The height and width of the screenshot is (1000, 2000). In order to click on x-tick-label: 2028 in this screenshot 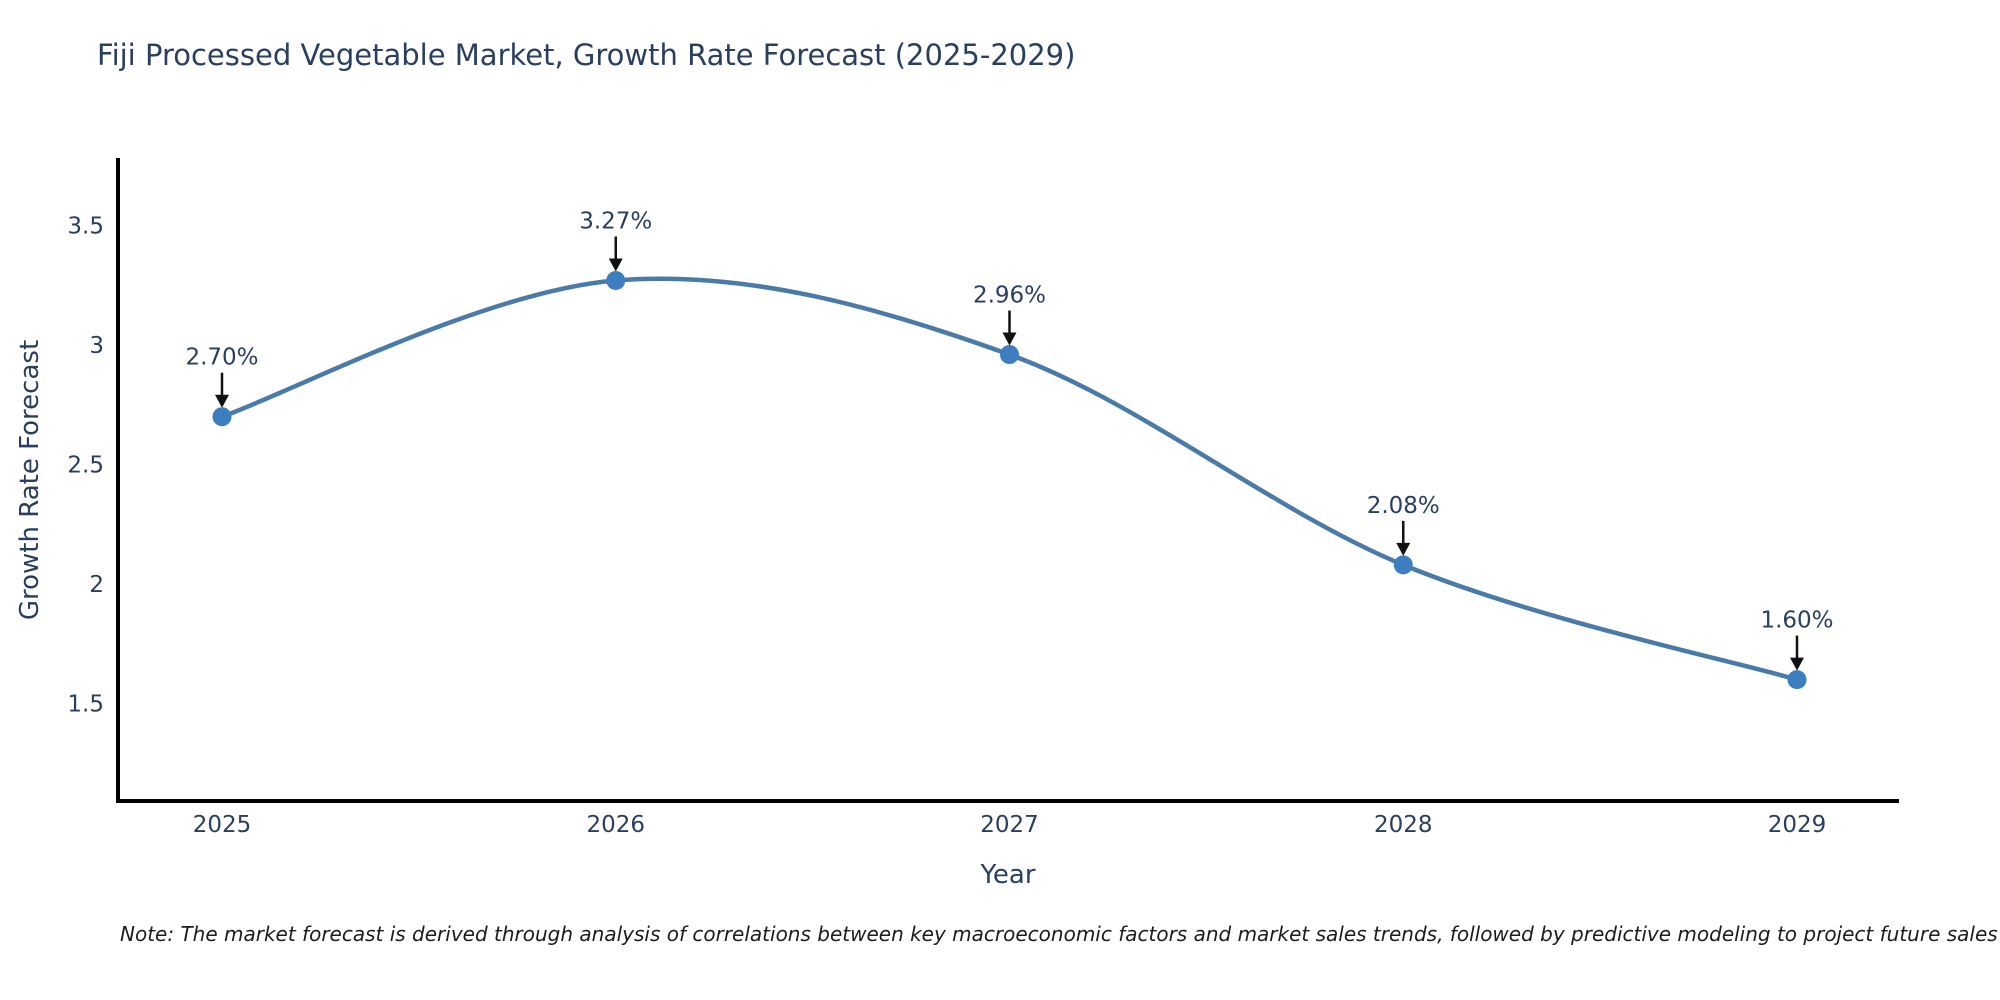, I will do `click(1403, 825)`.